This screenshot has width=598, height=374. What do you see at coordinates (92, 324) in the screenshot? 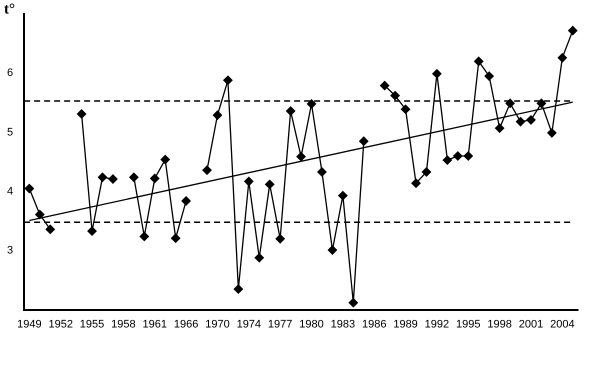
I see `x-tick-label: 1955` at bounding box center [92, 324].